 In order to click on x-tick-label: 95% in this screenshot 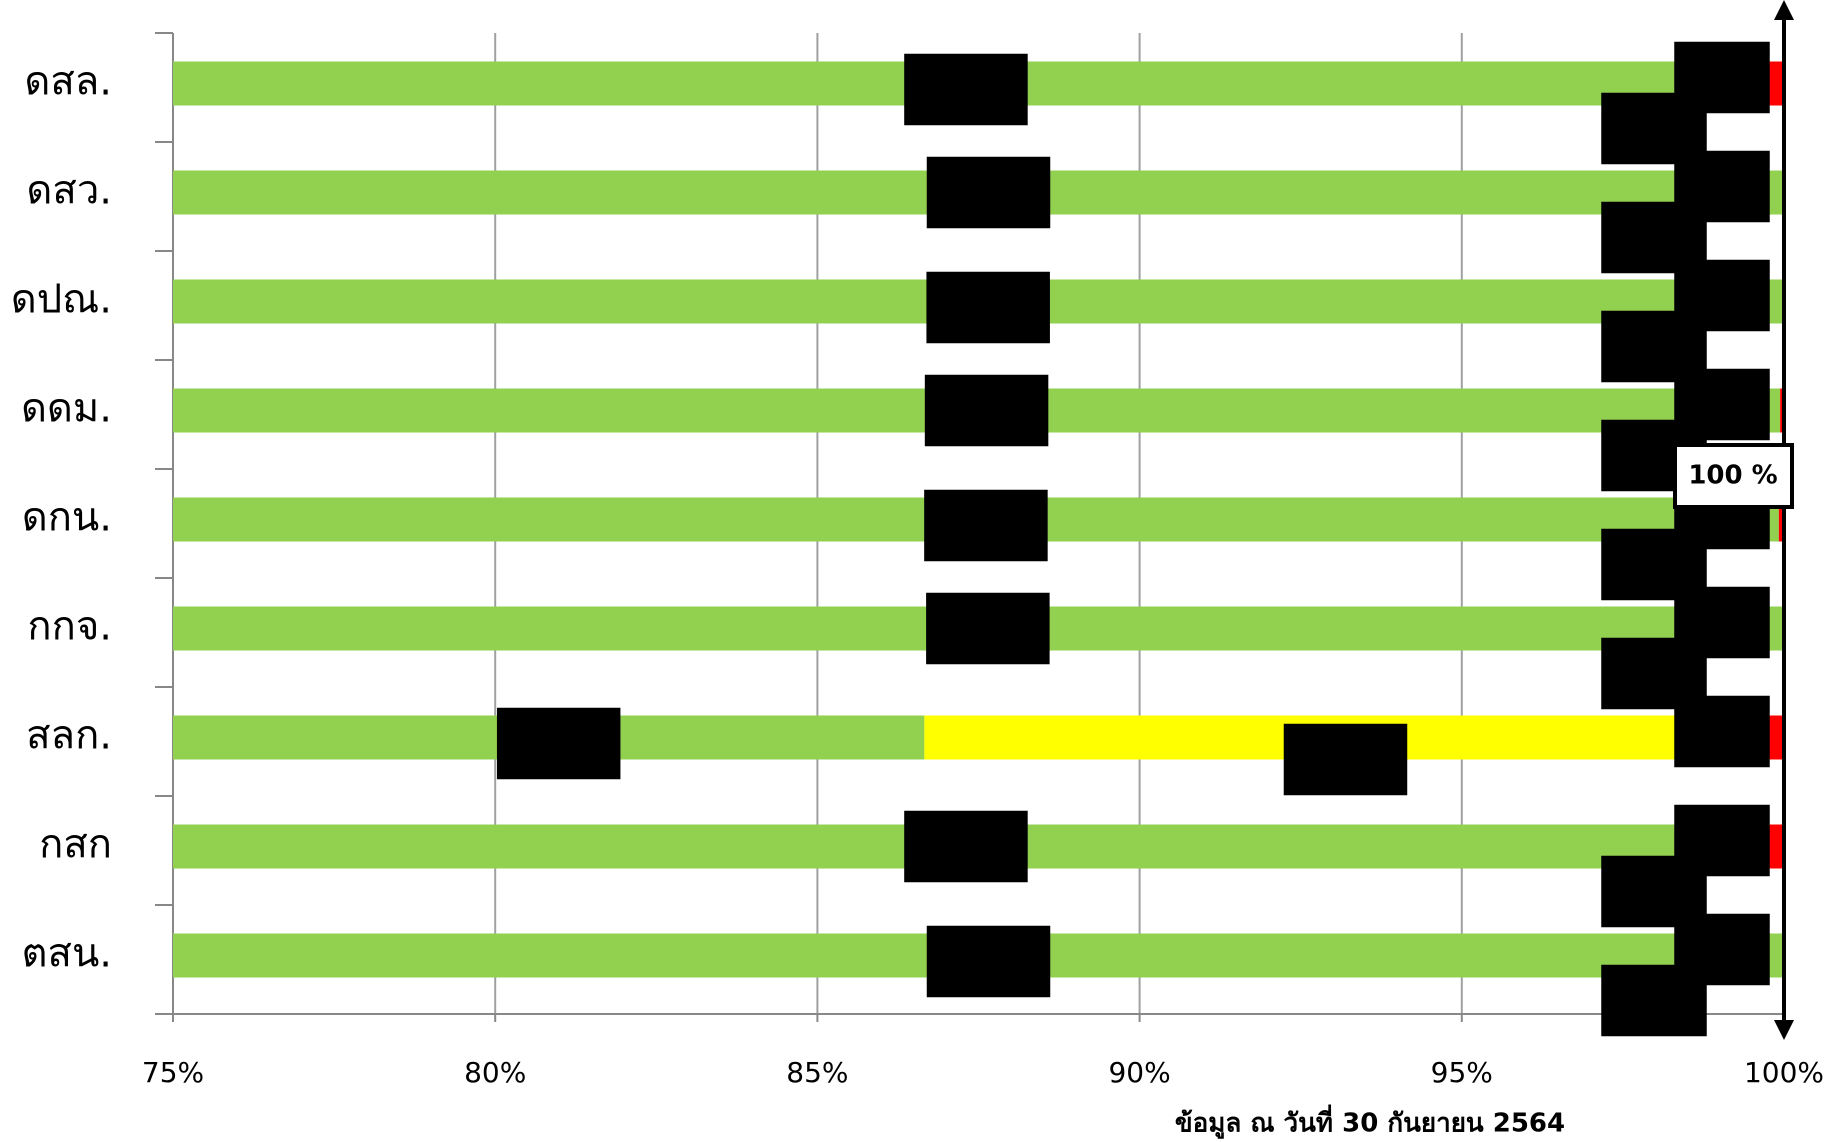, I will do `click(1462, 1072)`.